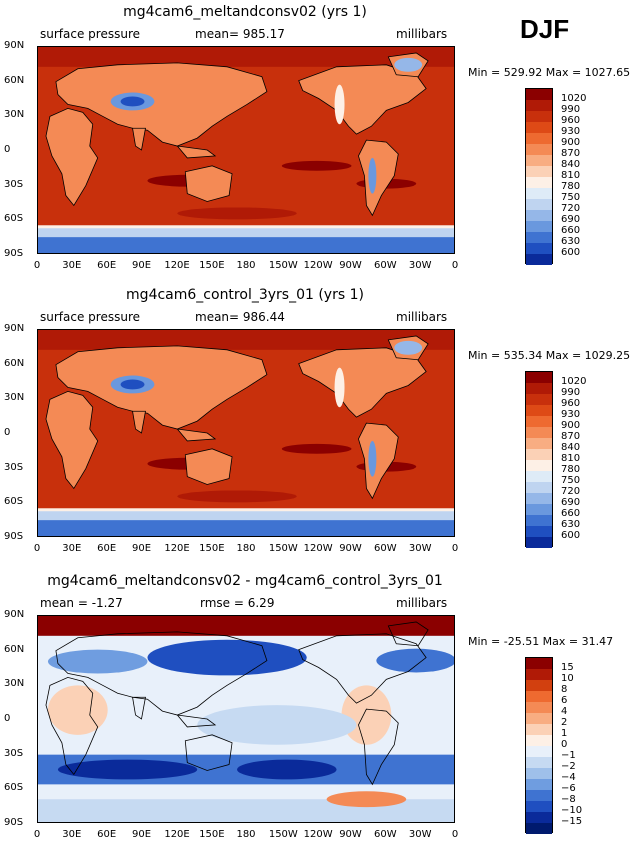 This screenshot has width=644, height=849. Describe the element at coordinates (132, 101) in the screenshot. I see `tibetan-plateau-core` at that location.